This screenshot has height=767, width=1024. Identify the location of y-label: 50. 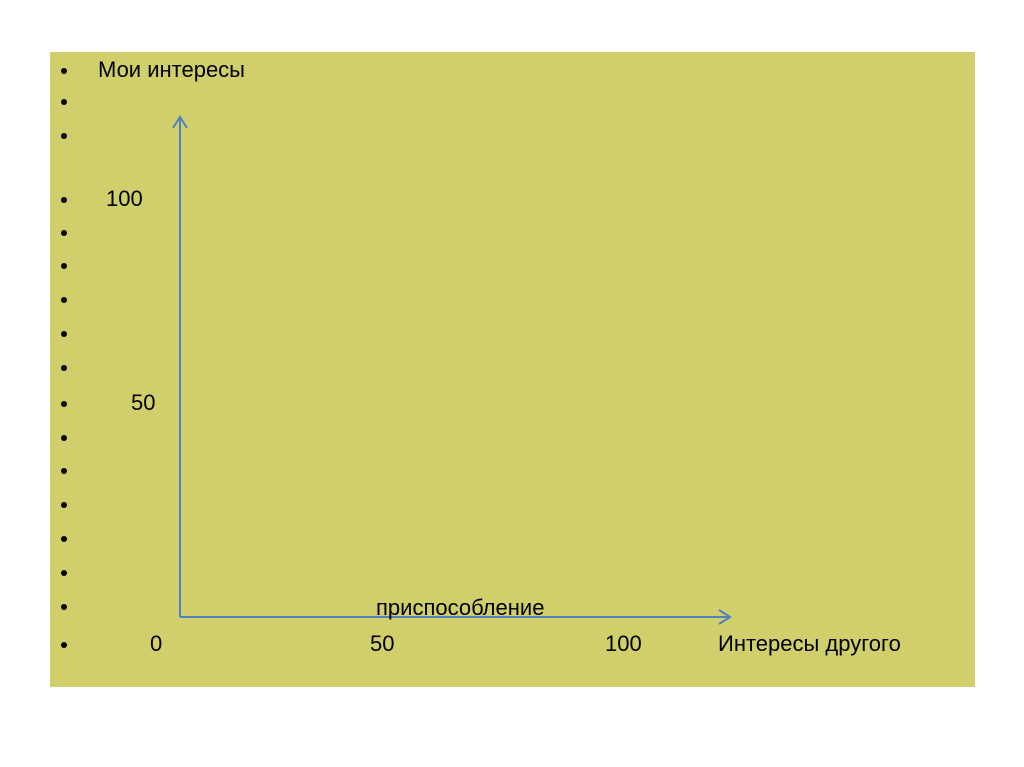
(143, 402).